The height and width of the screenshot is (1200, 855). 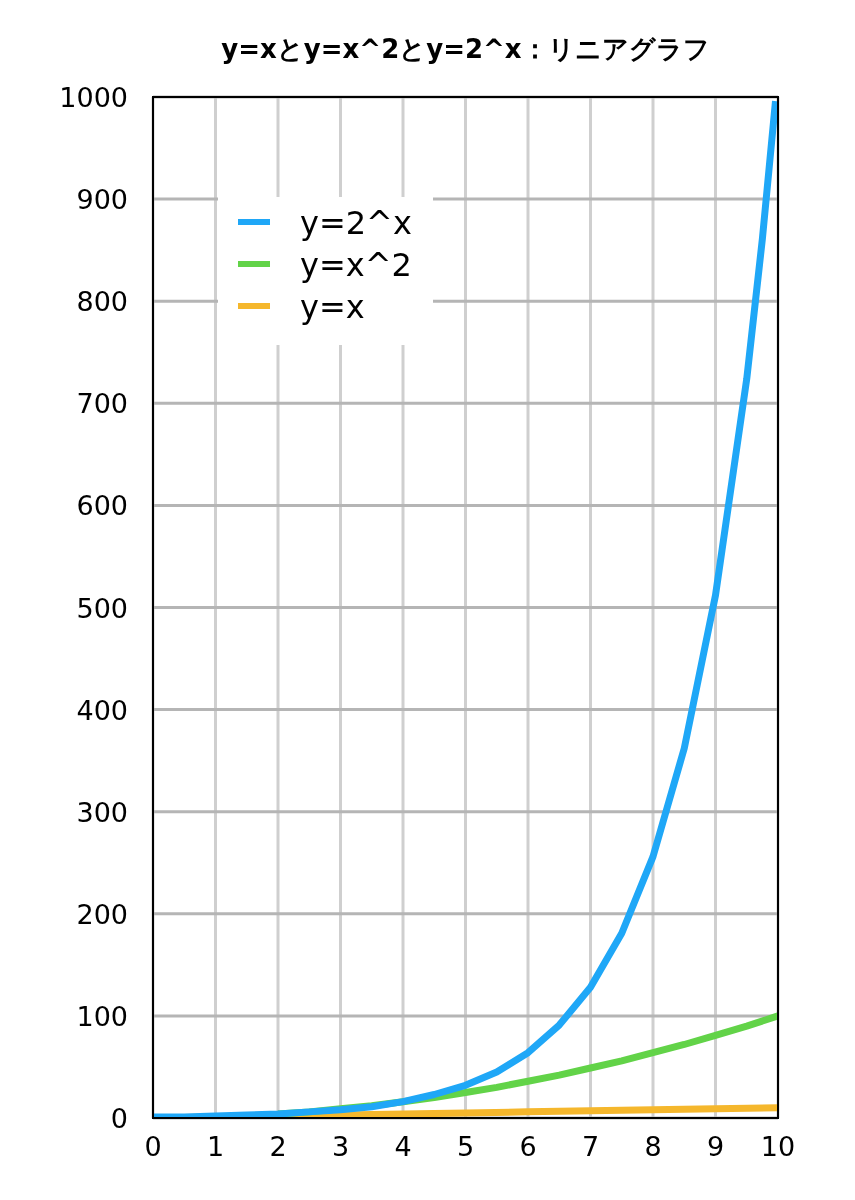 I want to click on y-tick-label: 300, so click(x=102, y=812).